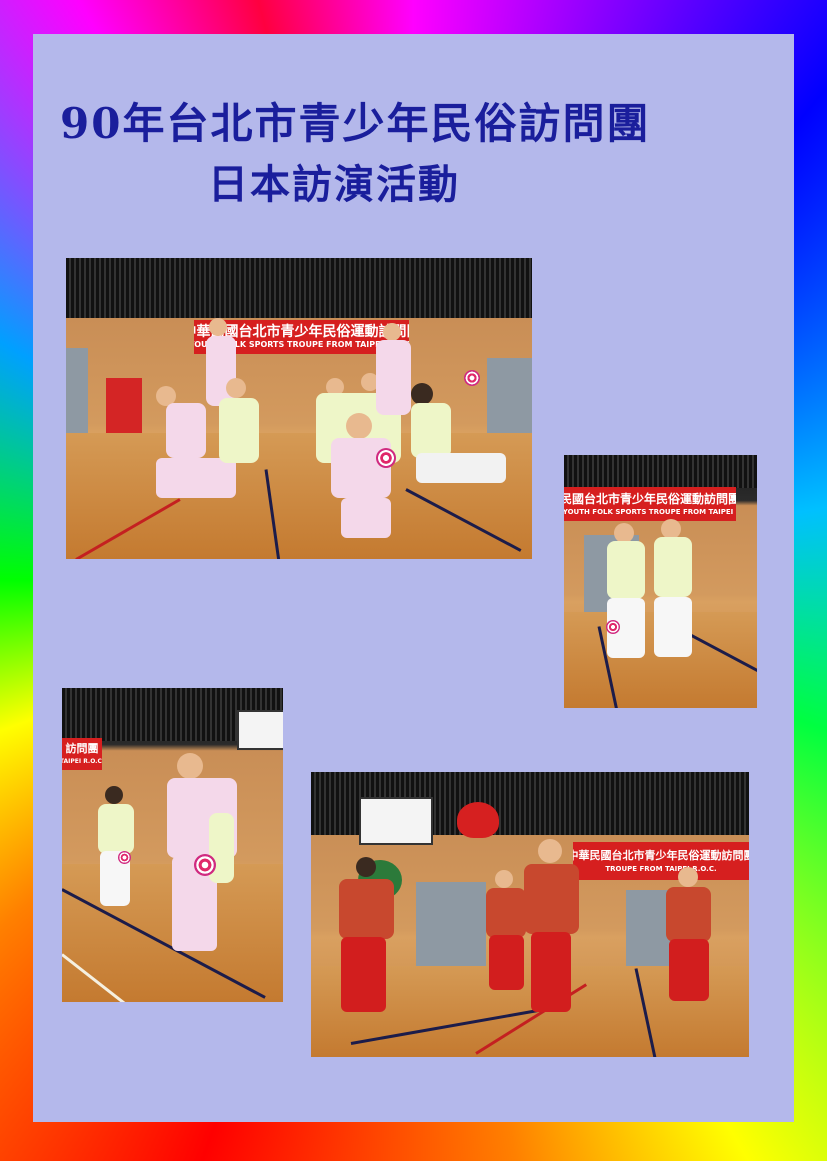 This screenshot has width=827, height=1161. I want to click on banner: 訪問團 TAIPEI R.O.C., so click(82, 754).